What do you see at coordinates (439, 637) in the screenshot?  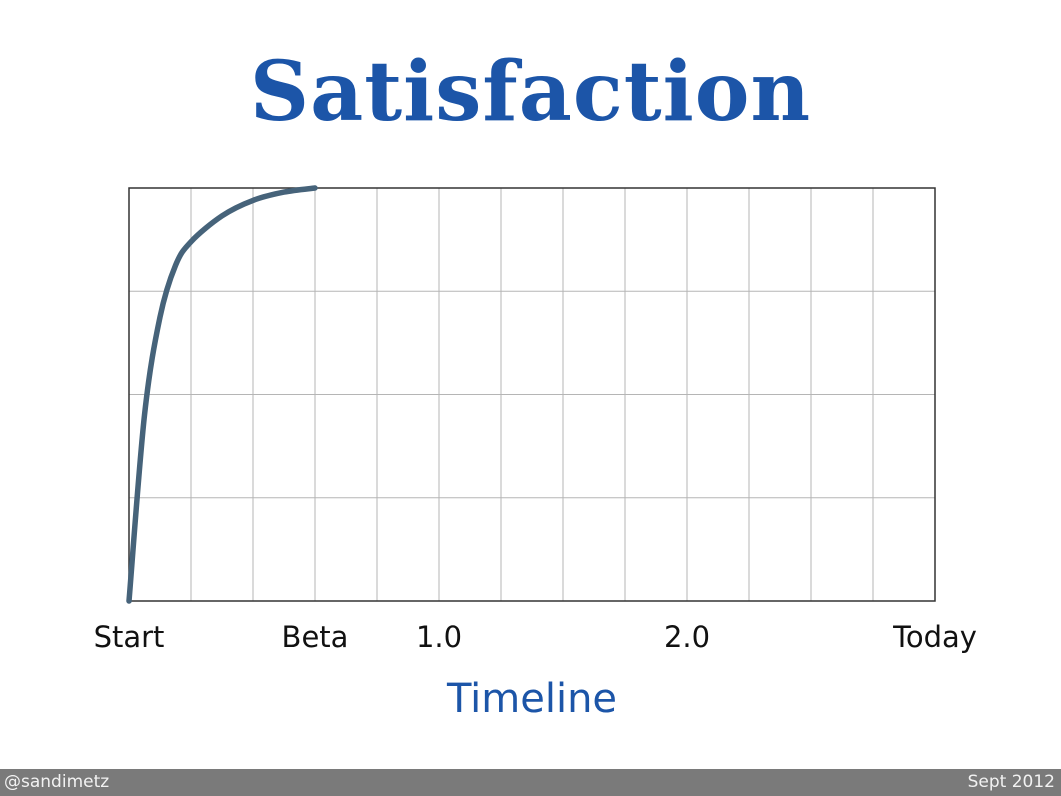 I see `x-tick-label: 1.0` at bounding box center [439, 637].